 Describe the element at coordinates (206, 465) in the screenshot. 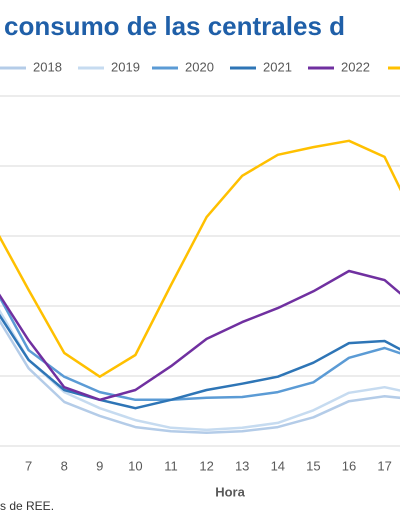

I see `x-tick-label: 12` at that location.